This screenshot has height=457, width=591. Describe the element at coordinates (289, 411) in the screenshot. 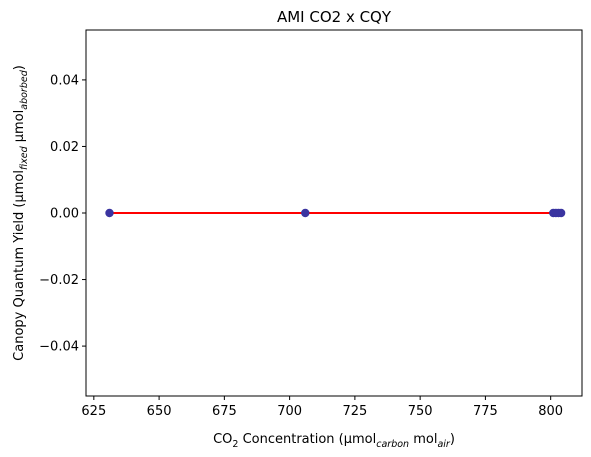

I see `x-tick-label: 700` at that location.